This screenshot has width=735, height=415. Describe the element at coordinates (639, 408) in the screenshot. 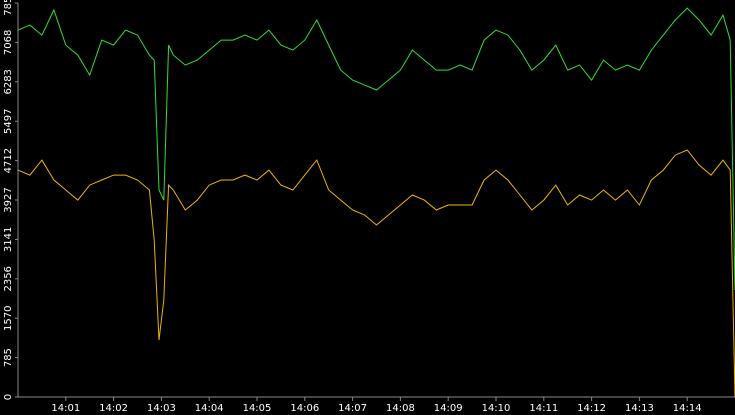

I see `x-tick-label: 14:13` at that location.